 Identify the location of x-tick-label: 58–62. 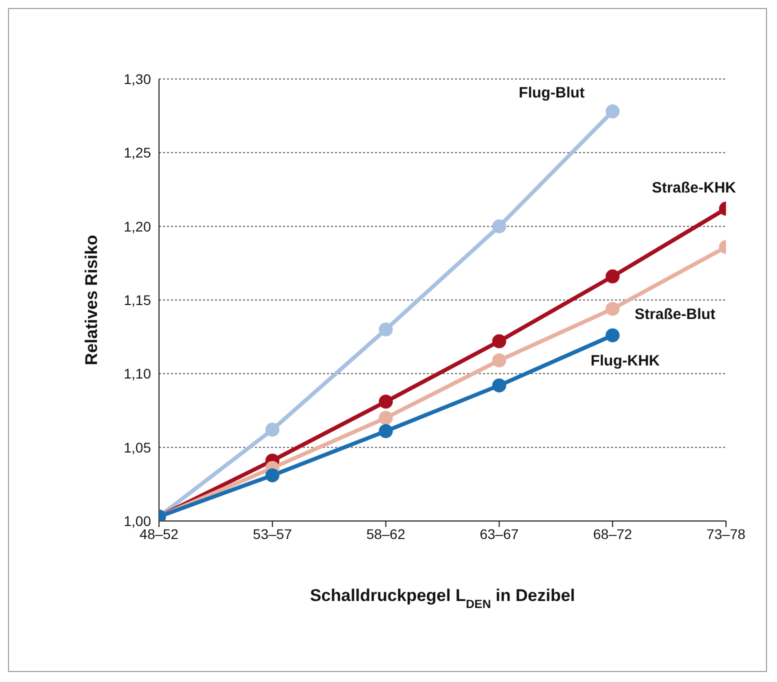
(386, 534).